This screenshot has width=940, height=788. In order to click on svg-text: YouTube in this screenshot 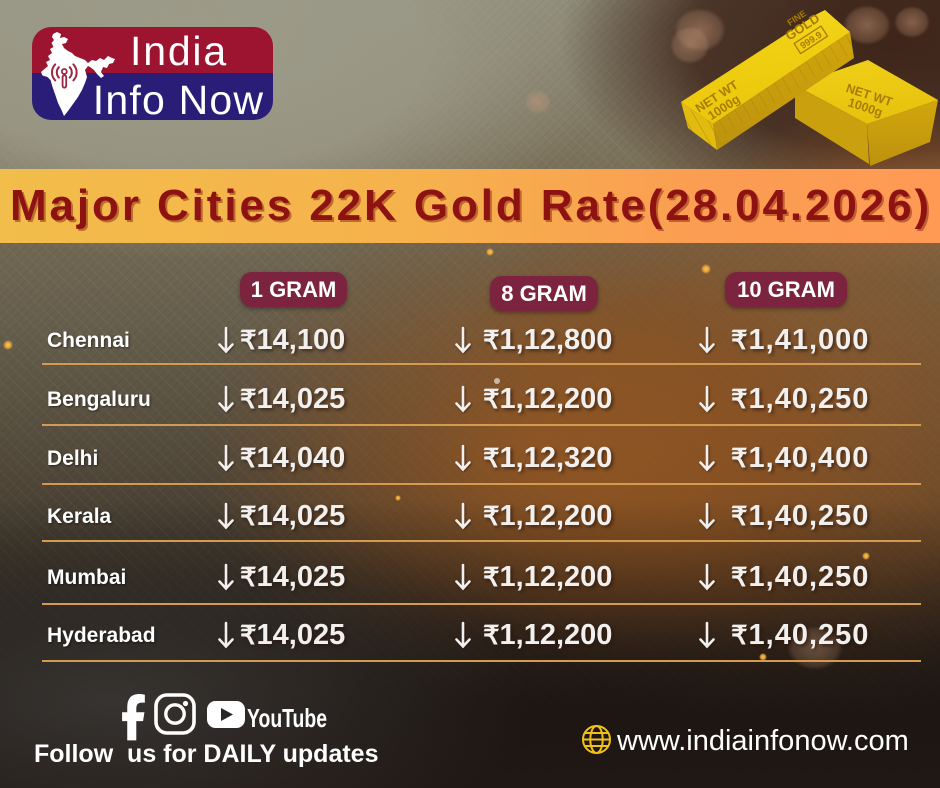, I will do `click(287, 718)`.